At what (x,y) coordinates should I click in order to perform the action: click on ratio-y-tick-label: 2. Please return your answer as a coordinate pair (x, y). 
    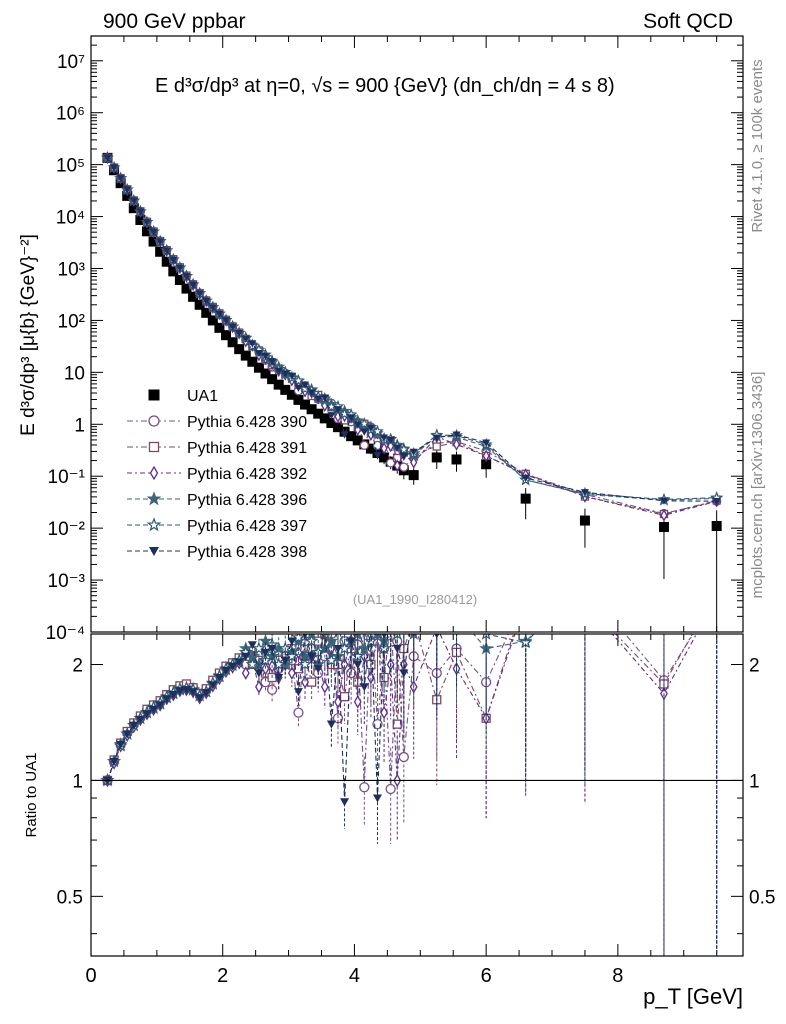
    Looking at the image, I should click on (77, 665).